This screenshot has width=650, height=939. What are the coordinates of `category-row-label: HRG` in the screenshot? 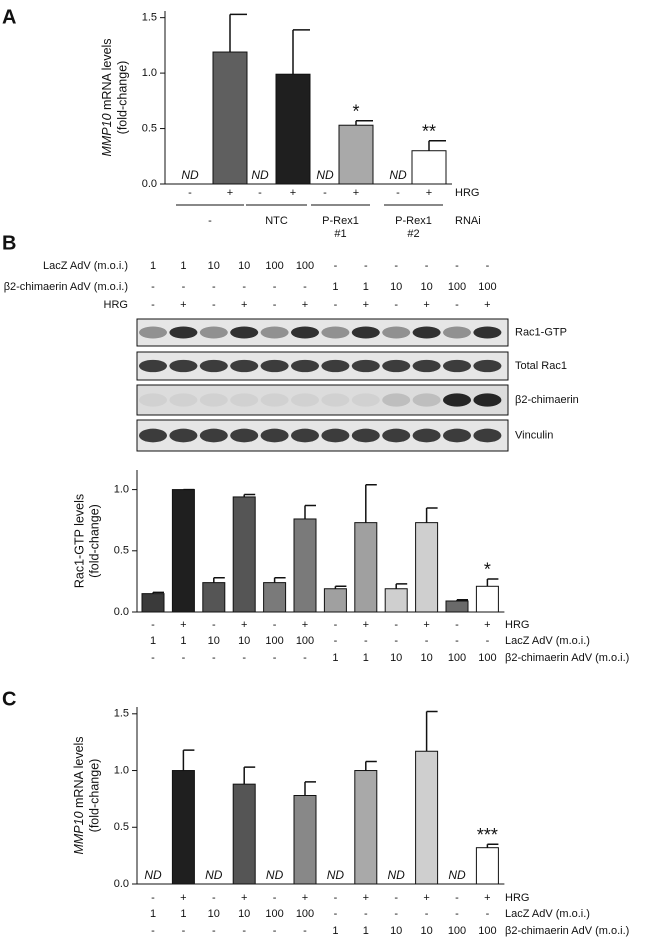 It's located at (467, 193).